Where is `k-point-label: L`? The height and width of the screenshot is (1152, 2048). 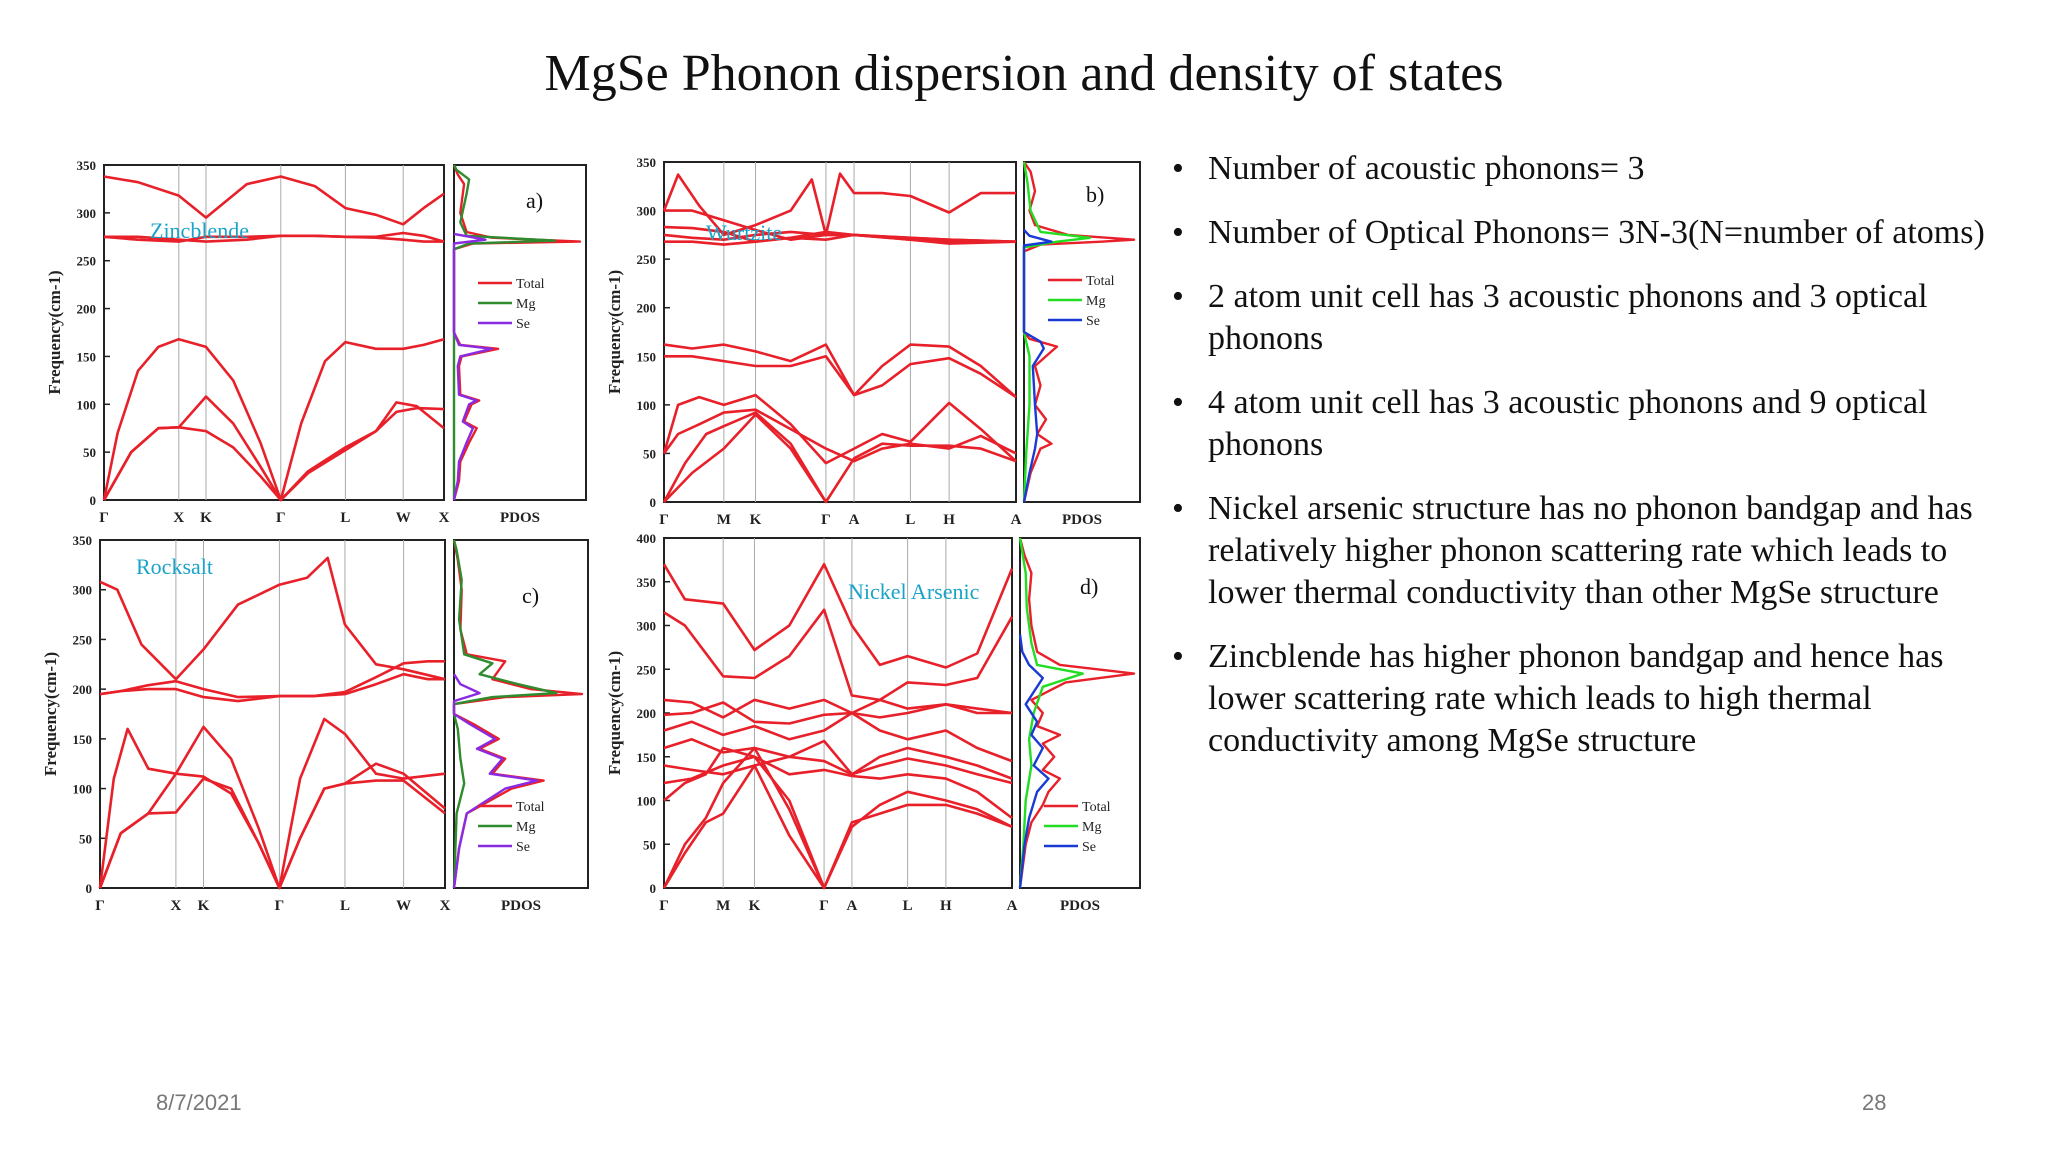
k-point-label: L is located at coordinates (345, 518).